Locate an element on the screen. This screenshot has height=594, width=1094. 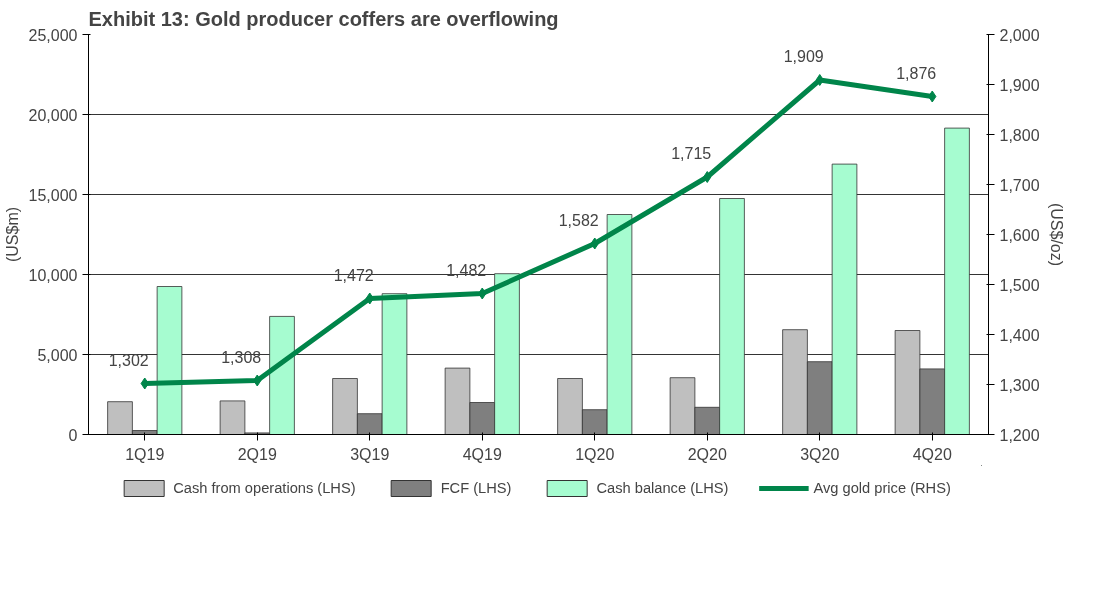
data-label: 1,909 is located at coordinates (803, 56).